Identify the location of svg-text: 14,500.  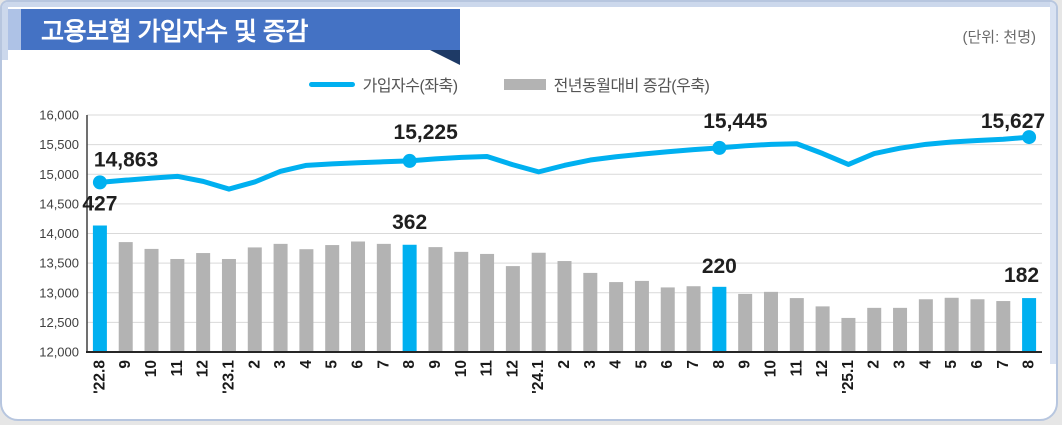
(59, 203).